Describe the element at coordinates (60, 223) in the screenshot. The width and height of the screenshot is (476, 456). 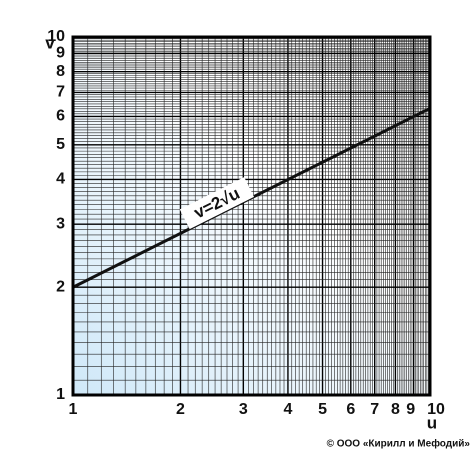
I see `y-tick-label: 3` at that location.